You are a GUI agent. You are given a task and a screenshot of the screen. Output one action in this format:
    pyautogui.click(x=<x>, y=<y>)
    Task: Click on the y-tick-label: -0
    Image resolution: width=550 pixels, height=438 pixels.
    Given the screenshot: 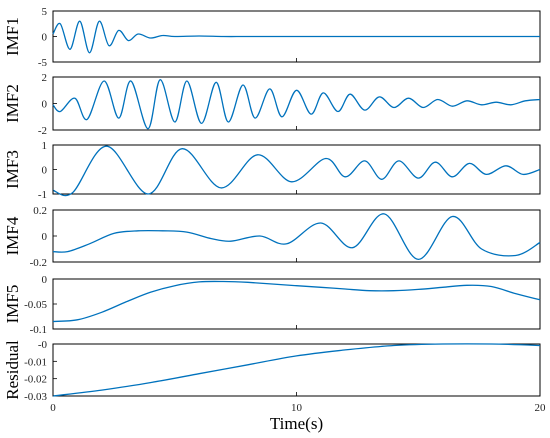 What is the action you would take?
    pyautogui.click(x=43, y=345)
    